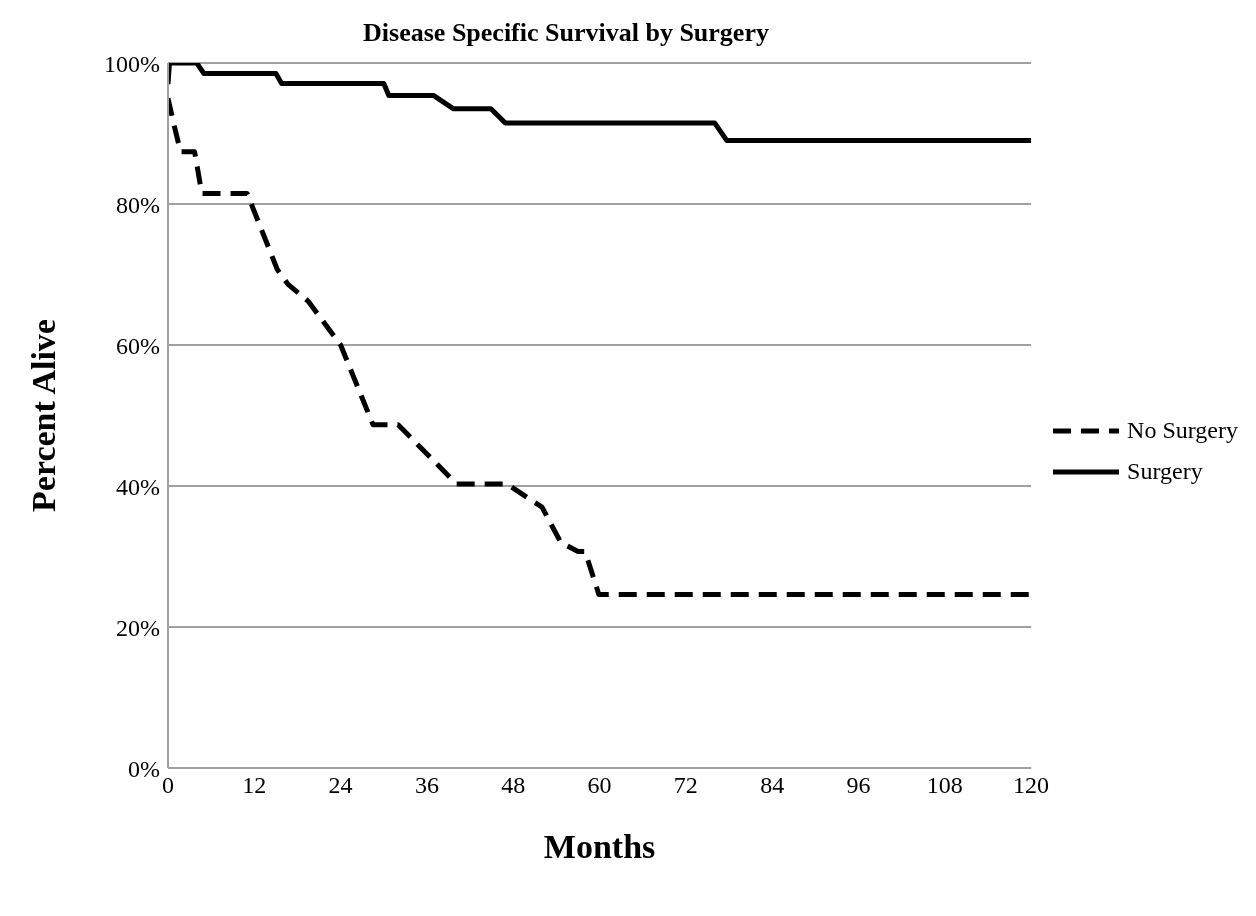  I want to click on chart-title: Disease Specific Survival by Surgery, so click(566, 33).